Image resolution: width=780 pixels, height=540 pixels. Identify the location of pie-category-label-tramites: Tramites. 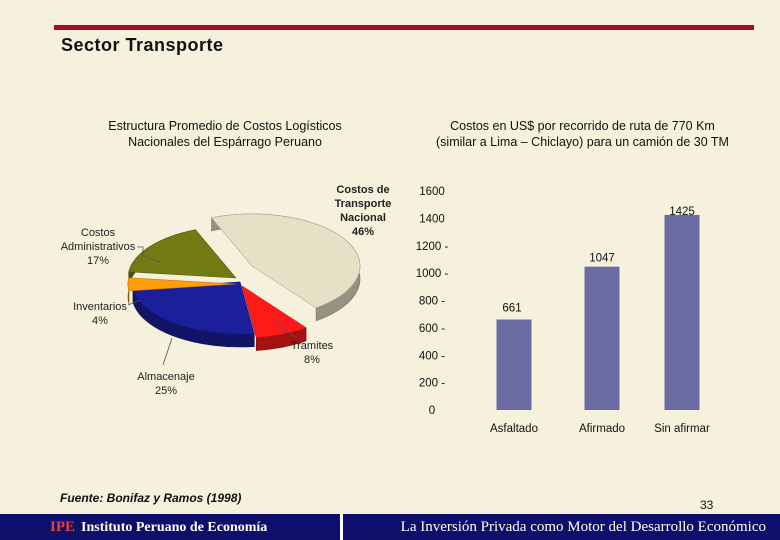
(312, 346).